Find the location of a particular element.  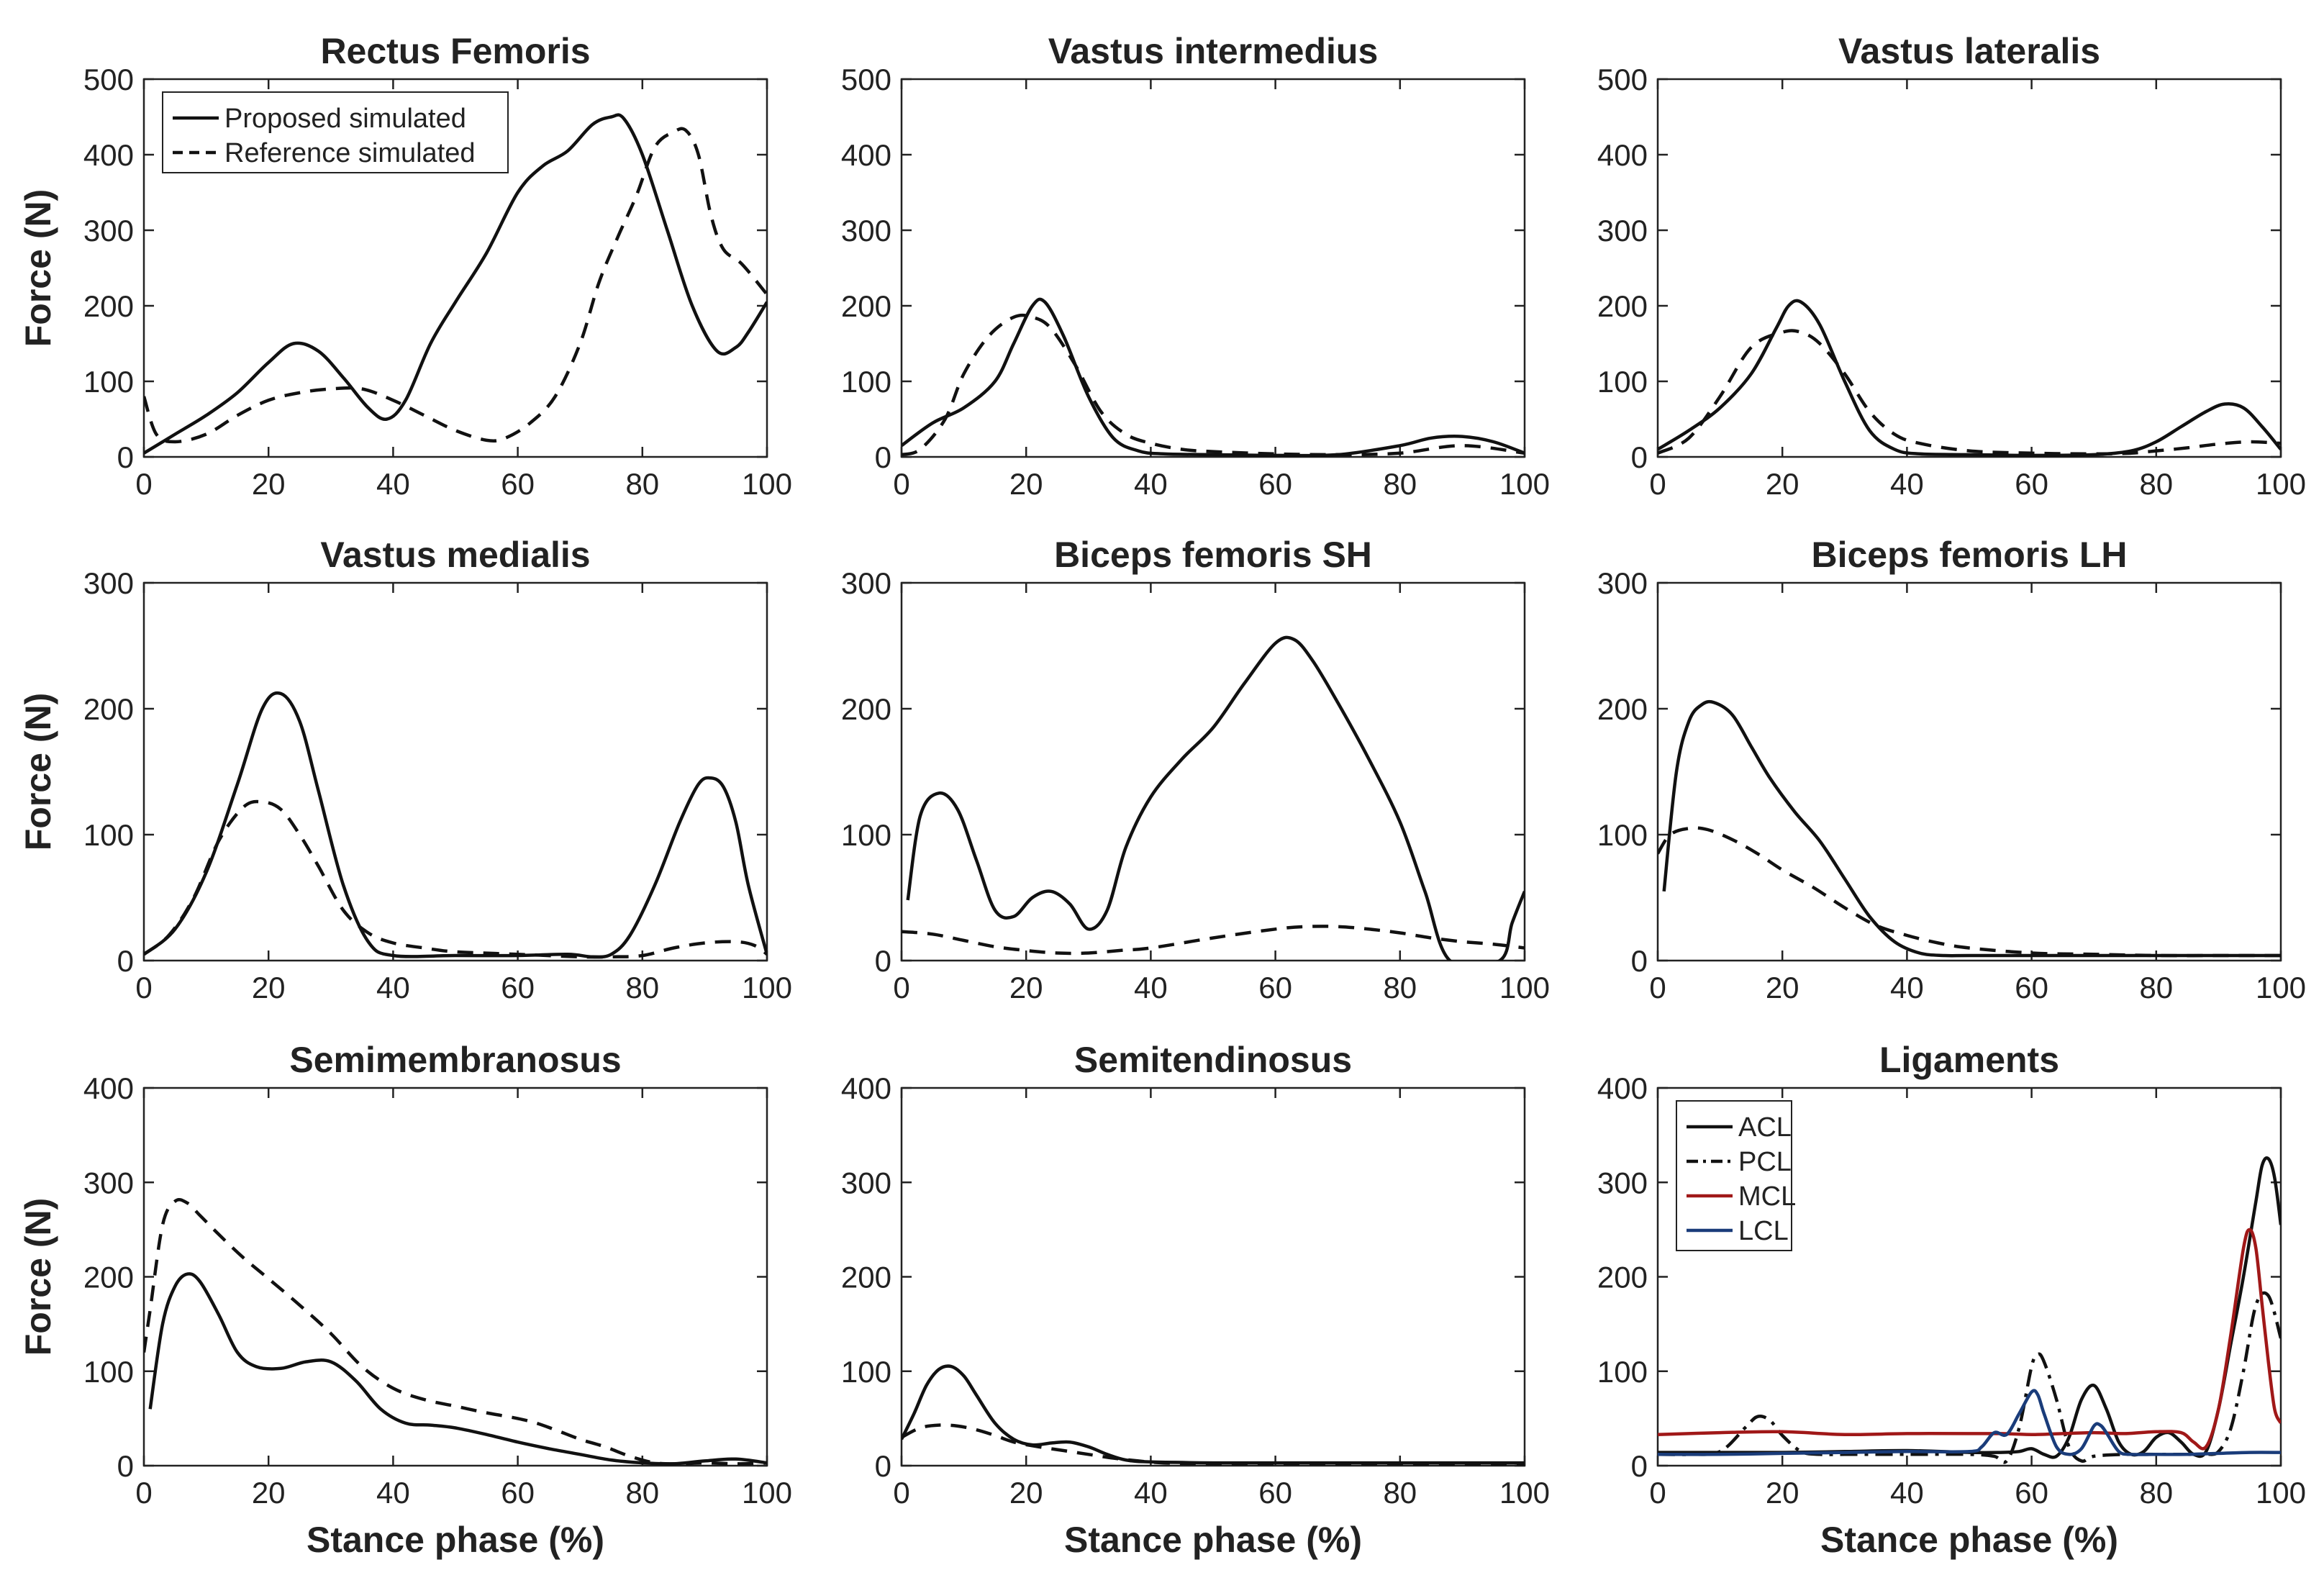

legend-box is located at coordinates (335, 132).